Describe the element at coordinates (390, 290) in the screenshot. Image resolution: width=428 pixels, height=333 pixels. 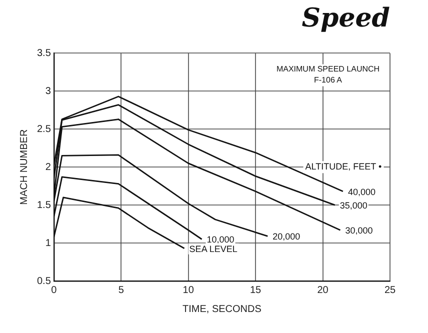
I see `x-tick-label: 25` at that location.